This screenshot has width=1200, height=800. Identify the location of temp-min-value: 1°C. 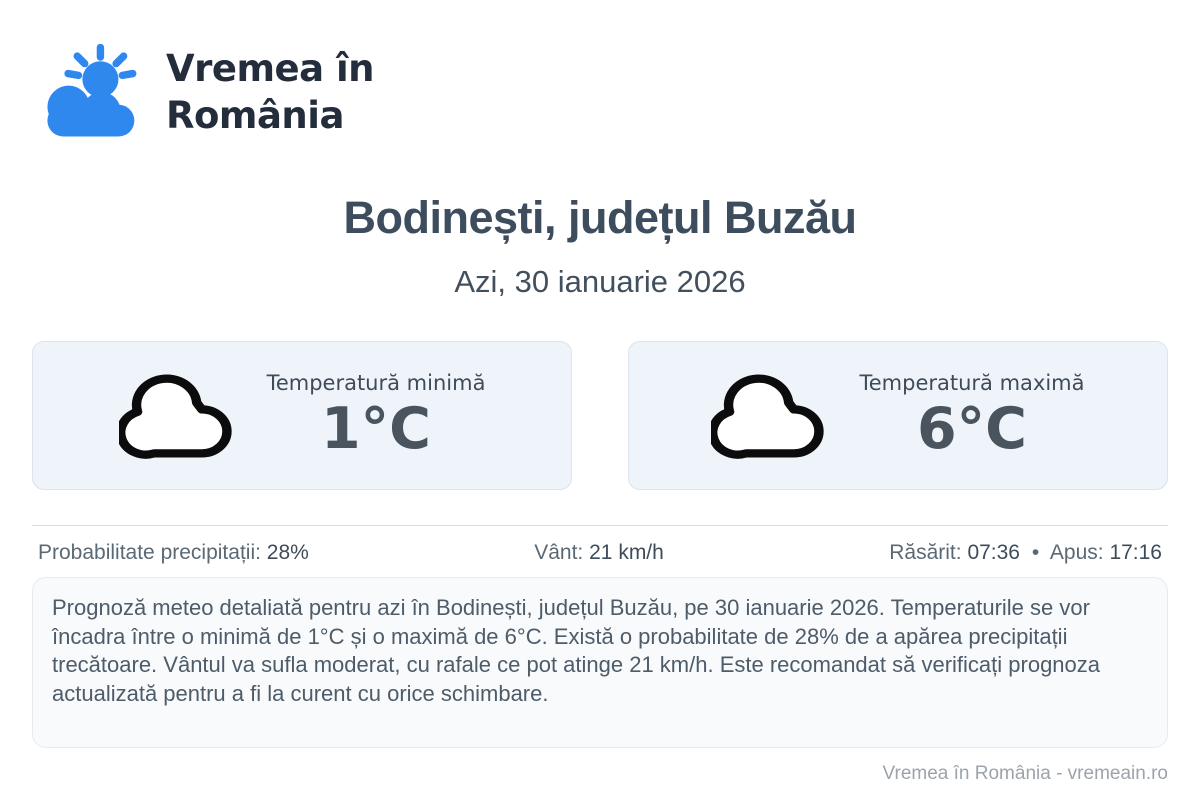
(376, 428).